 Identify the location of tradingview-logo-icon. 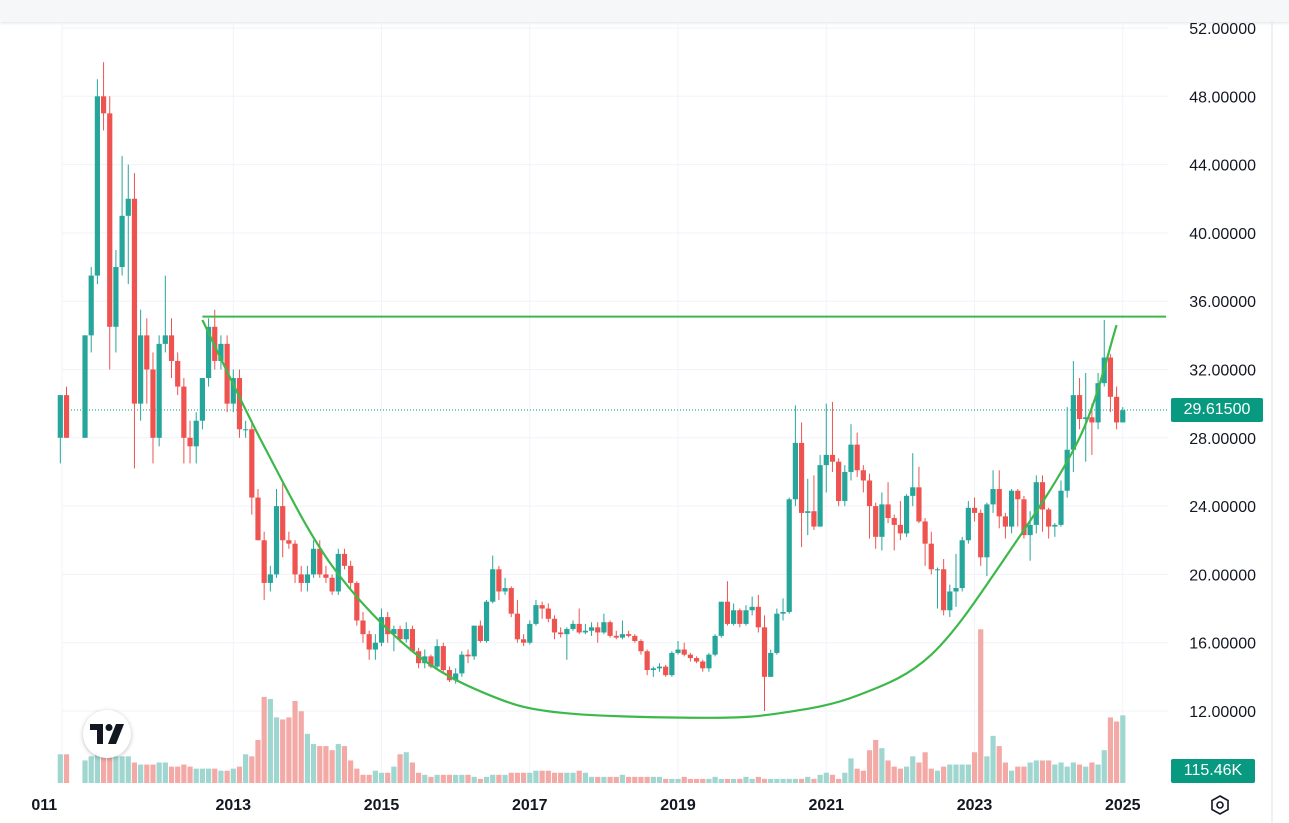
(107, 734).